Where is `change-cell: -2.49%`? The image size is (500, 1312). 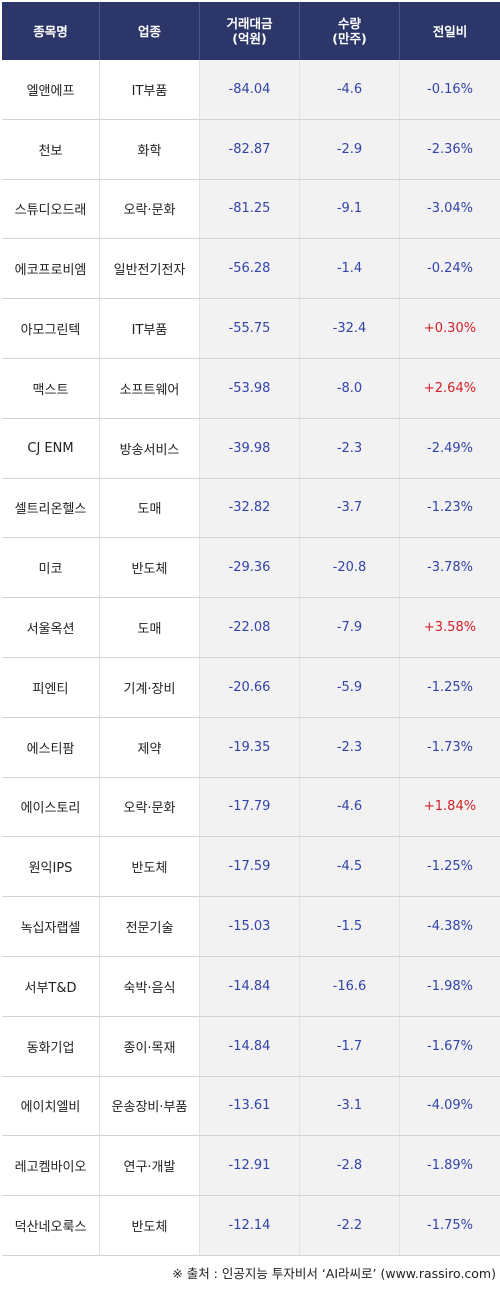
change-cell: -2.49% is located at coordinates (450, 448).